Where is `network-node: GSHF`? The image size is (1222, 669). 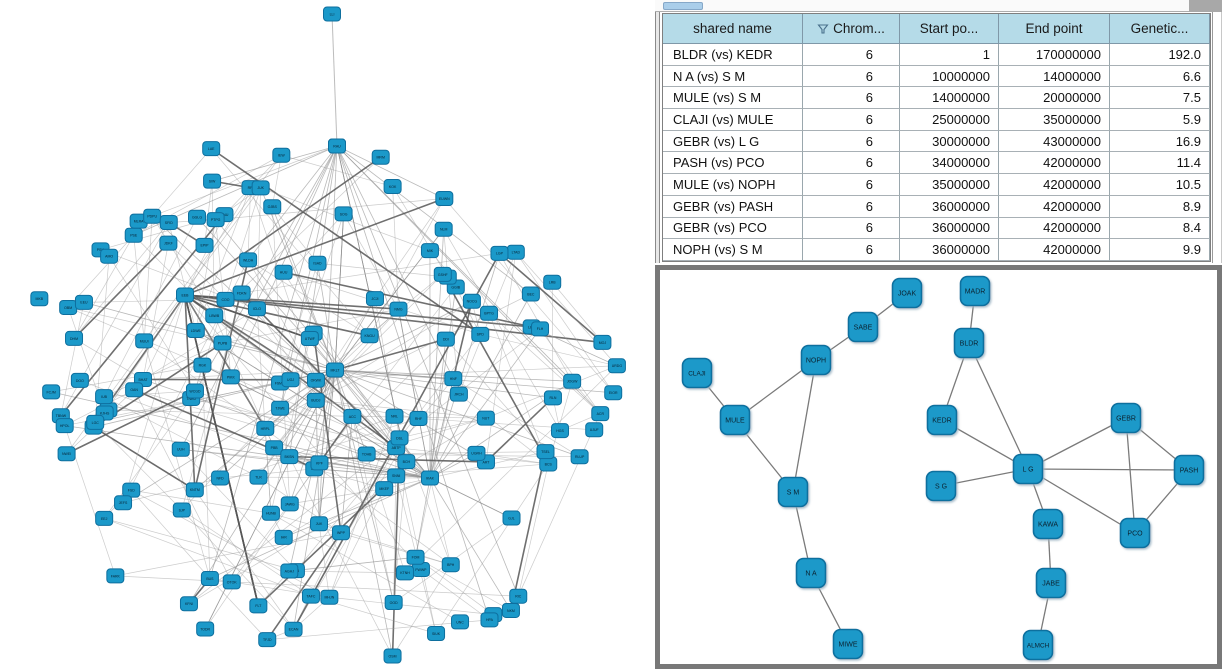
network-node: GSHF is located at coordinates (442, 274).